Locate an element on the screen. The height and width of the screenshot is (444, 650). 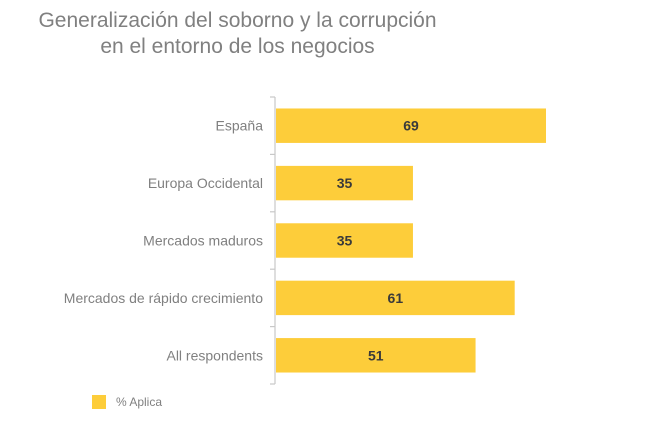
value-label-espana: 69 is located at coordinates (411, 126).